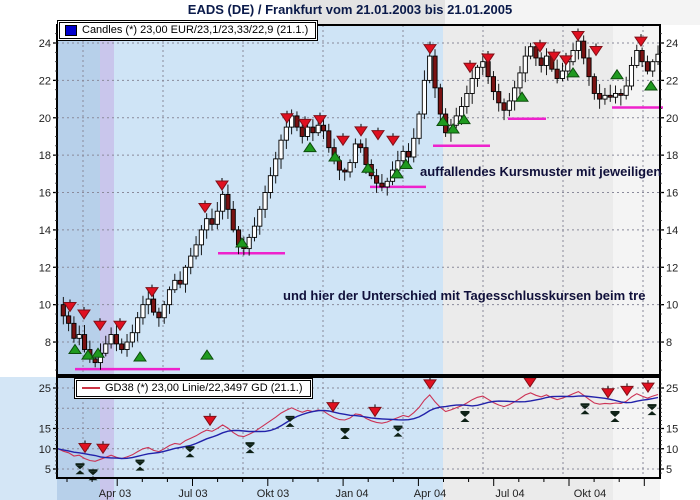 Image resolution: width=700 pixels, height=500 pixels. What do you see at coordinates (541, 171) in the screenshot?
I see `annotation-kursmuster: auffallendes Kursmuster mit jeweiligen` at bounding box center [541, 171].